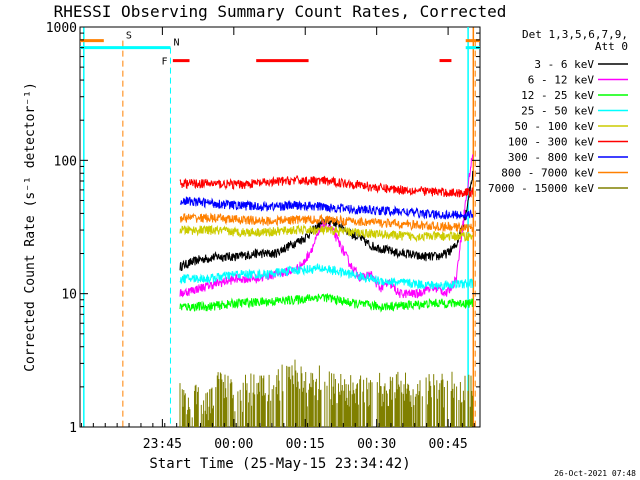 The width and height of the screenshot is (640, 480). I want to click on x-tick-label: 00:00, so click(233, 444).